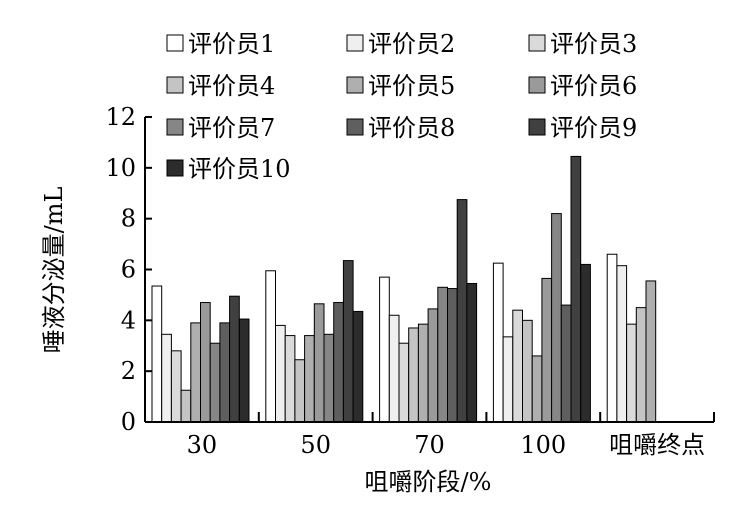 The image size is (752, 513). Describe the element at coordinates (120, 117) in the screenshot. I see `y-tick-label: 12` at that location.